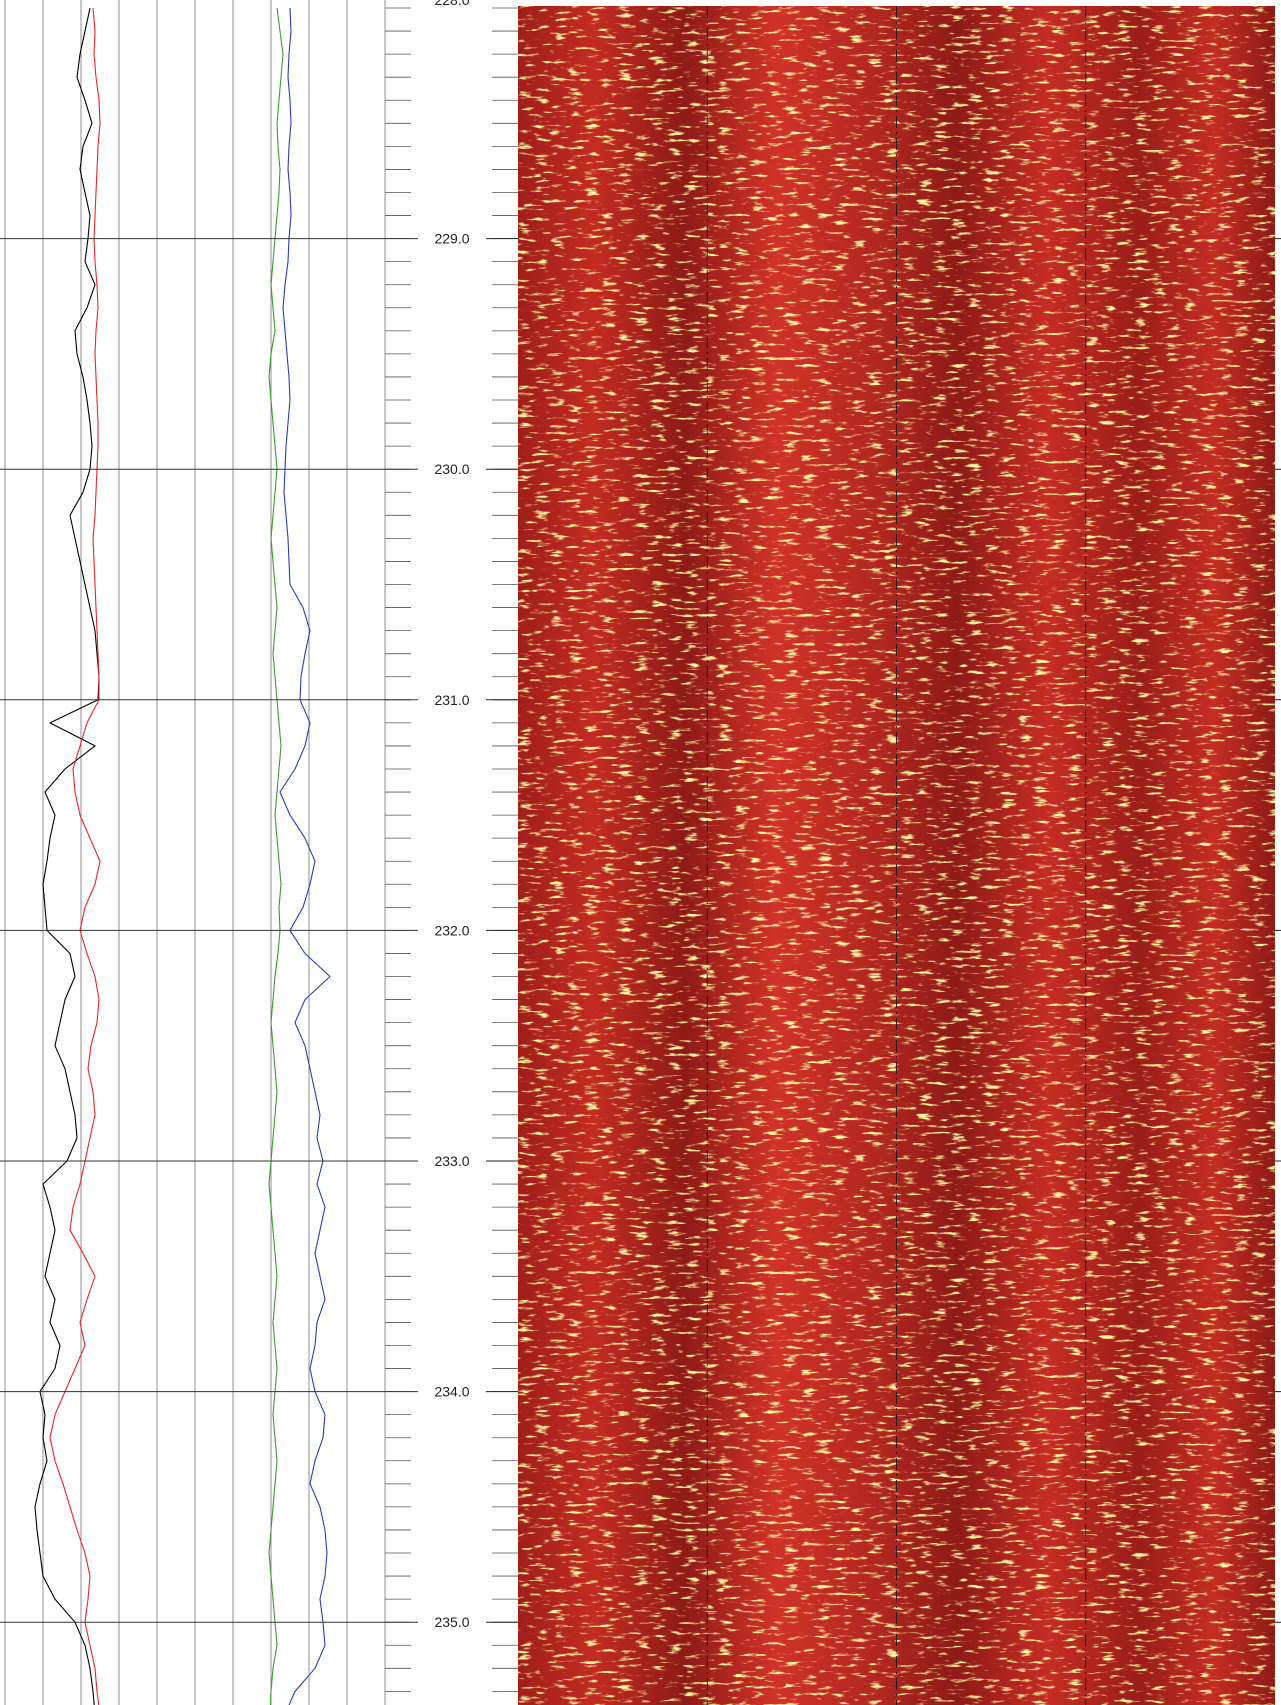  Describe the element at coordinates (451, 1161) in the screenshot. I see `depth-label: 233.0` at that location.